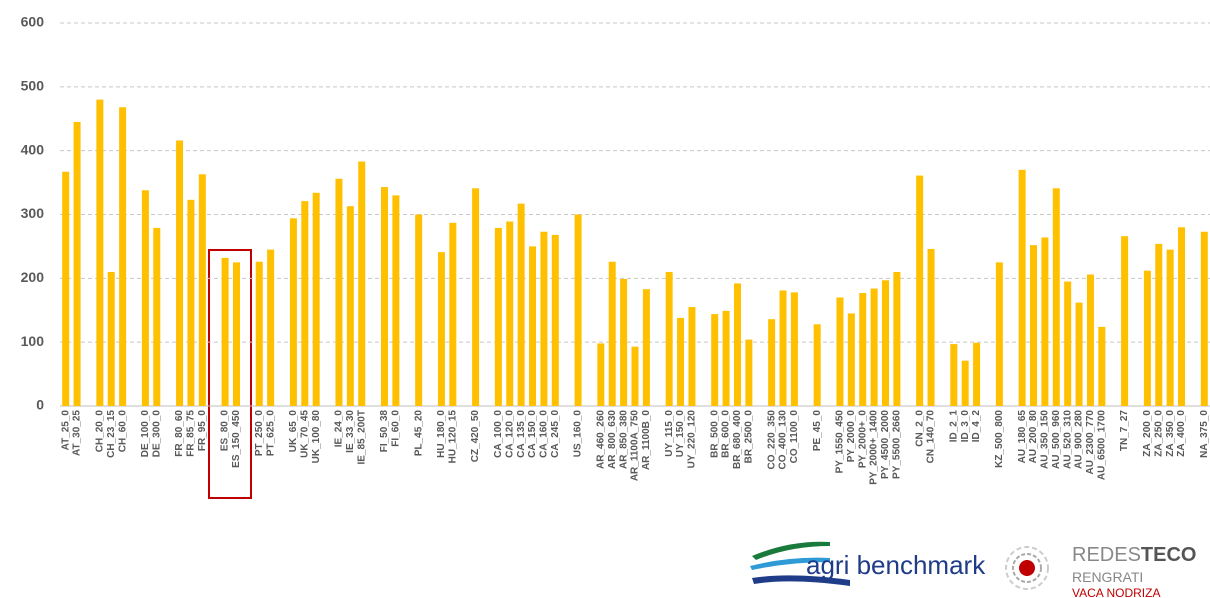 The width and height of the screenshot is (1210, 598). Describe the element at coordinates (635, 446) in the screenshot. I see `x-tick-label: AR_1100A_750` at that location.